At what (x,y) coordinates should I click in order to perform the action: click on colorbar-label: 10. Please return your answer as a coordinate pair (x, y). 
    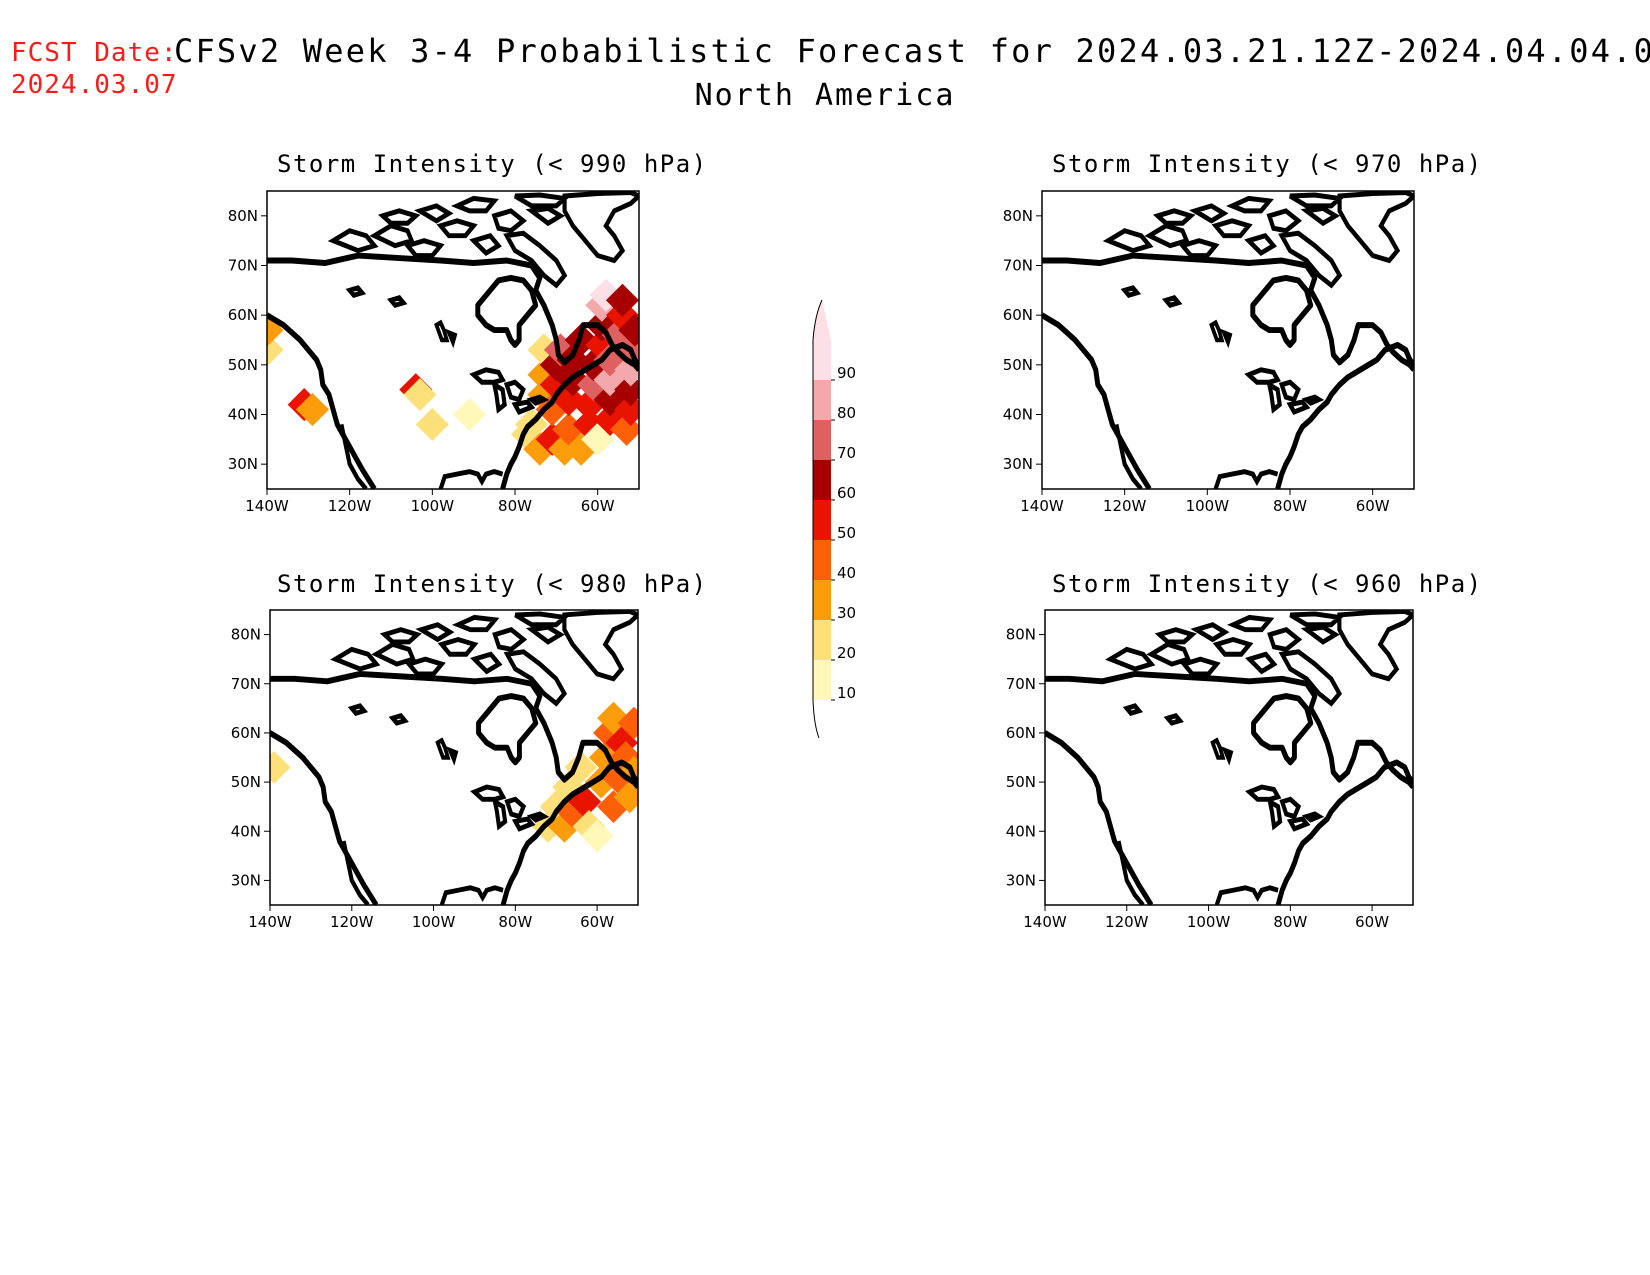
    Looking at the image, I should click on (846, 693).